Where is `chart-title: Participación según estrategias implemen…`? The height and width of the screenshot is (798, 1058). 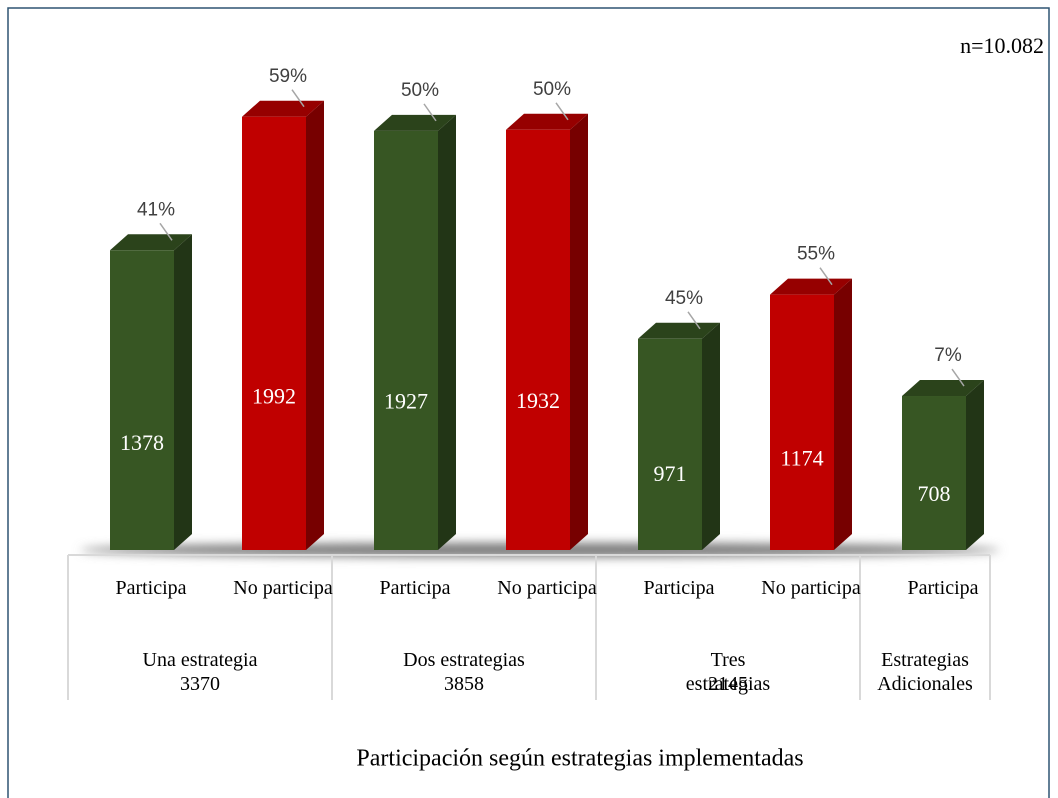 chart-title: Participación según estrategias implemen… is located at coordinates (579, 759).